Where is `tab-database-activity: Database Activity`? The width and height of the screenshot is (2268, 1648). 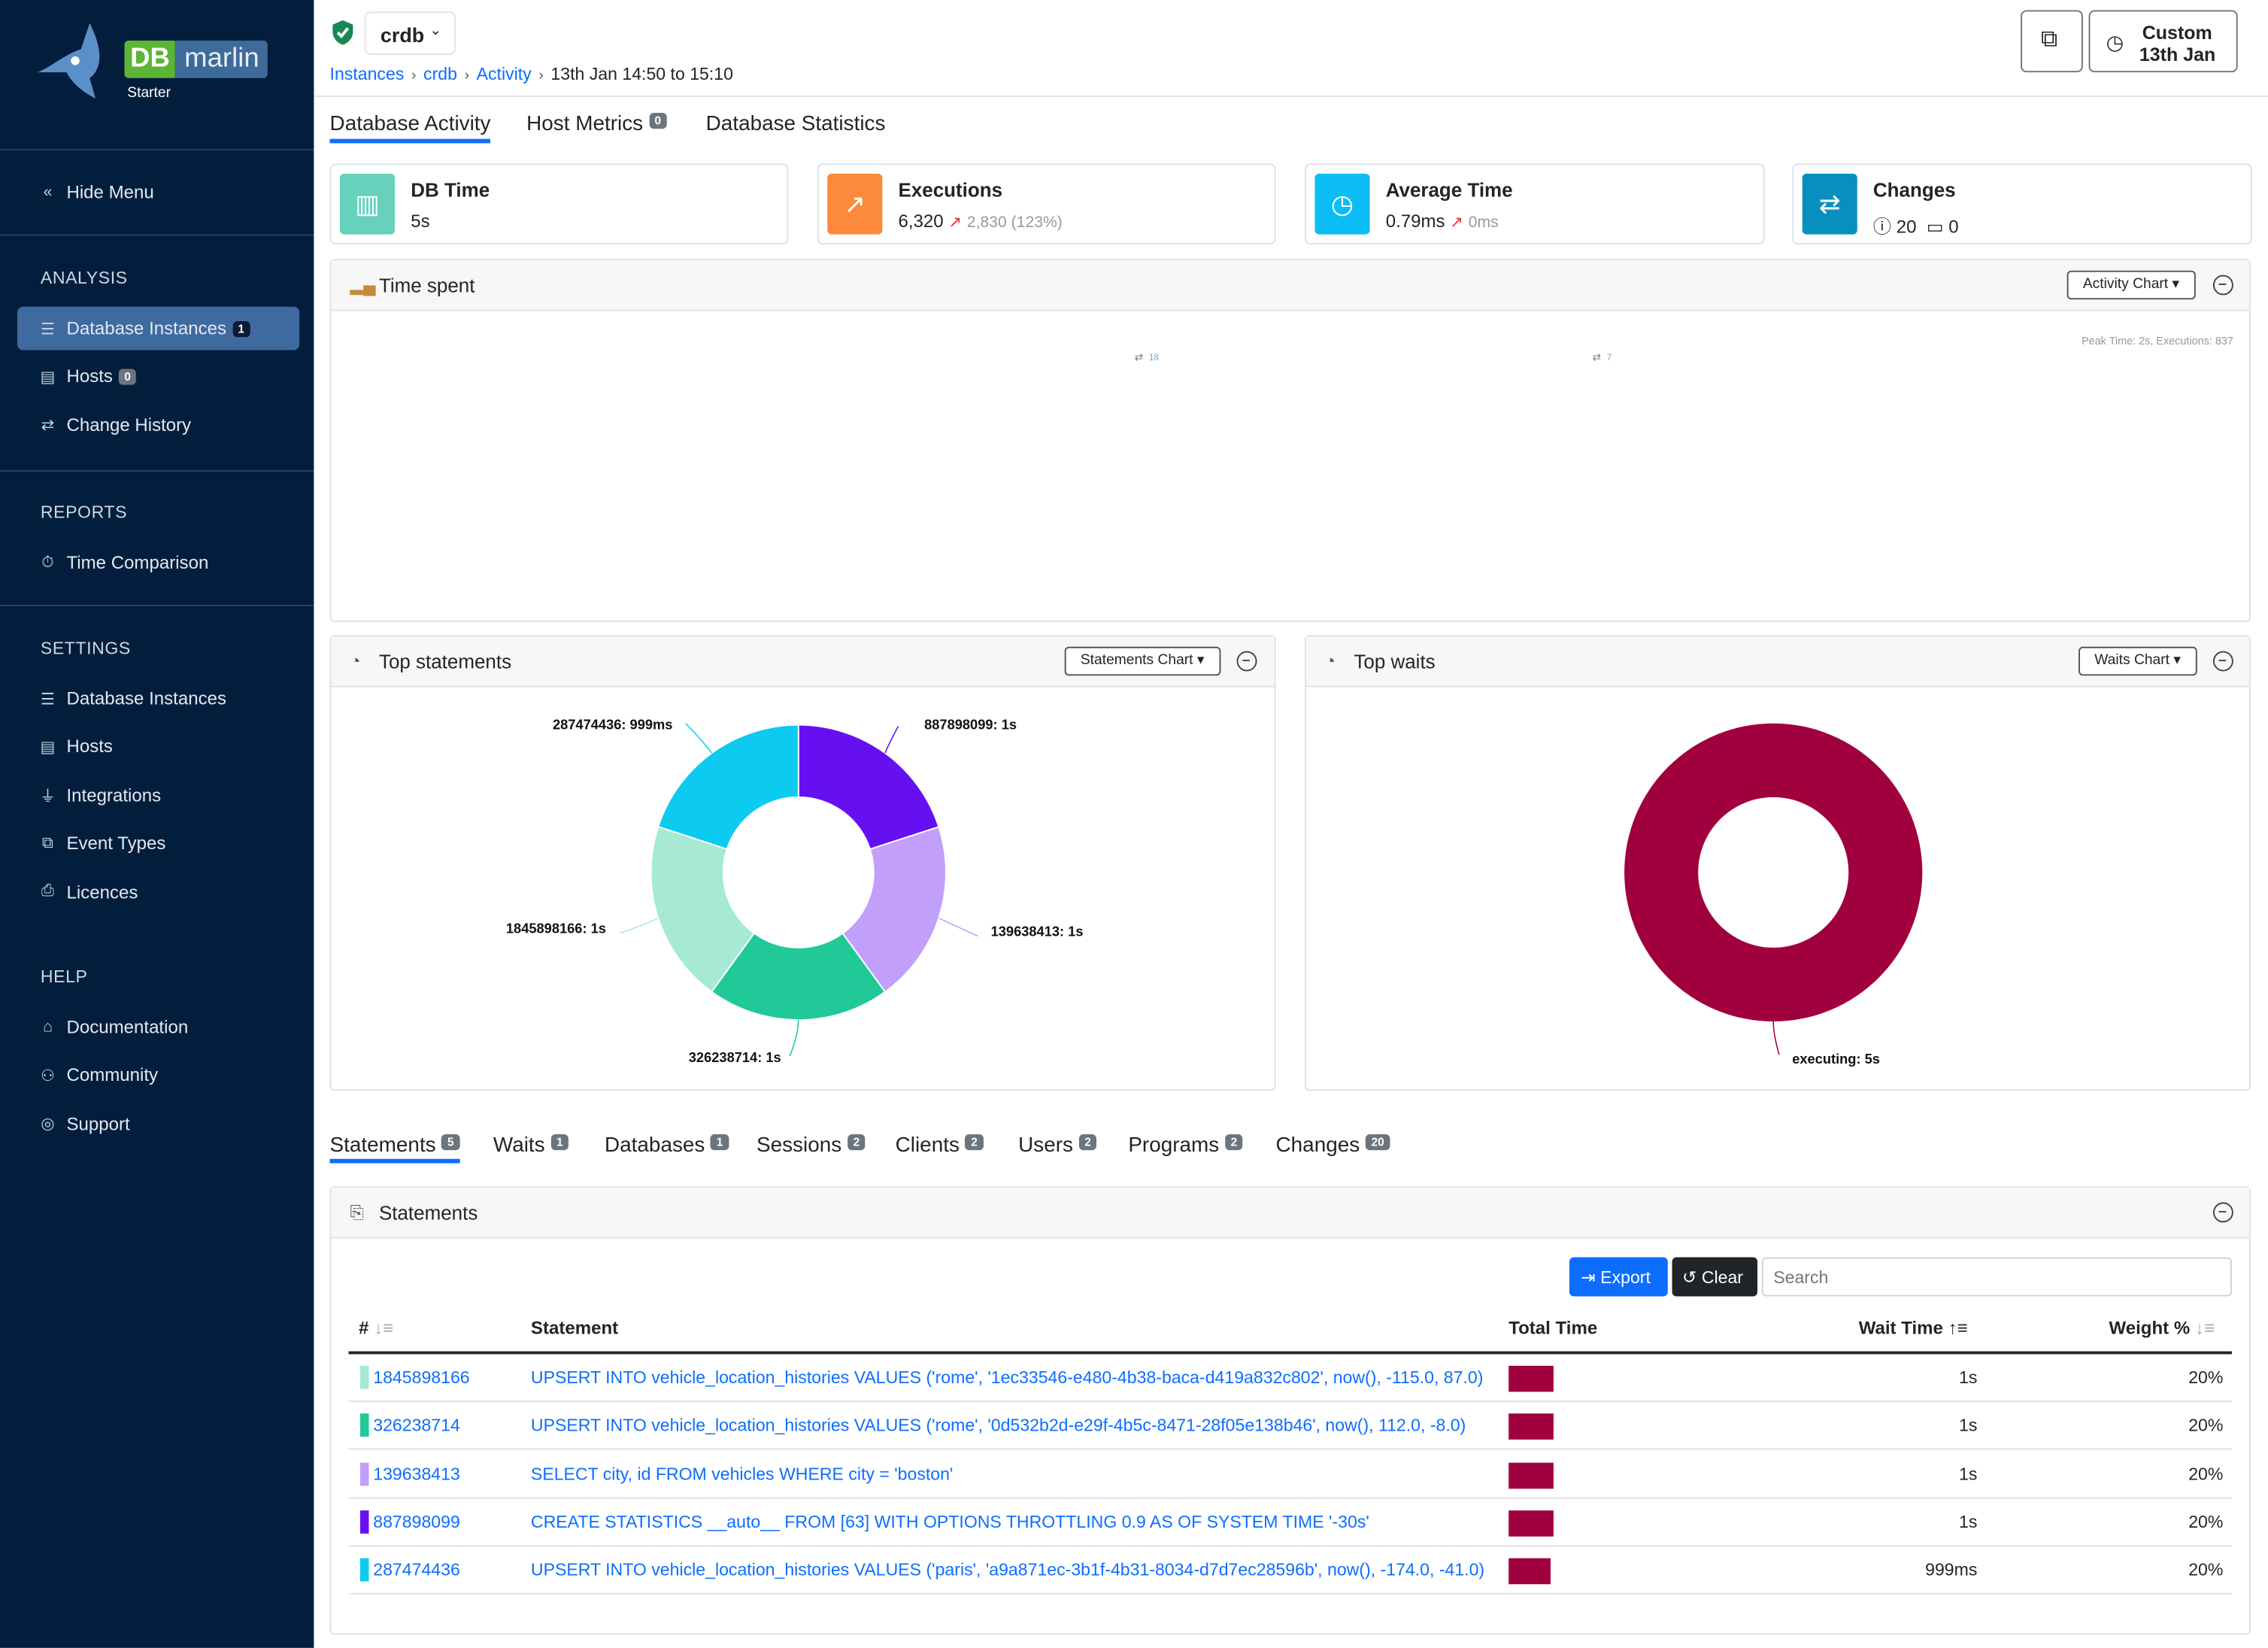 tab-database-activity: Database Activity is located at coordinates (410, 128).